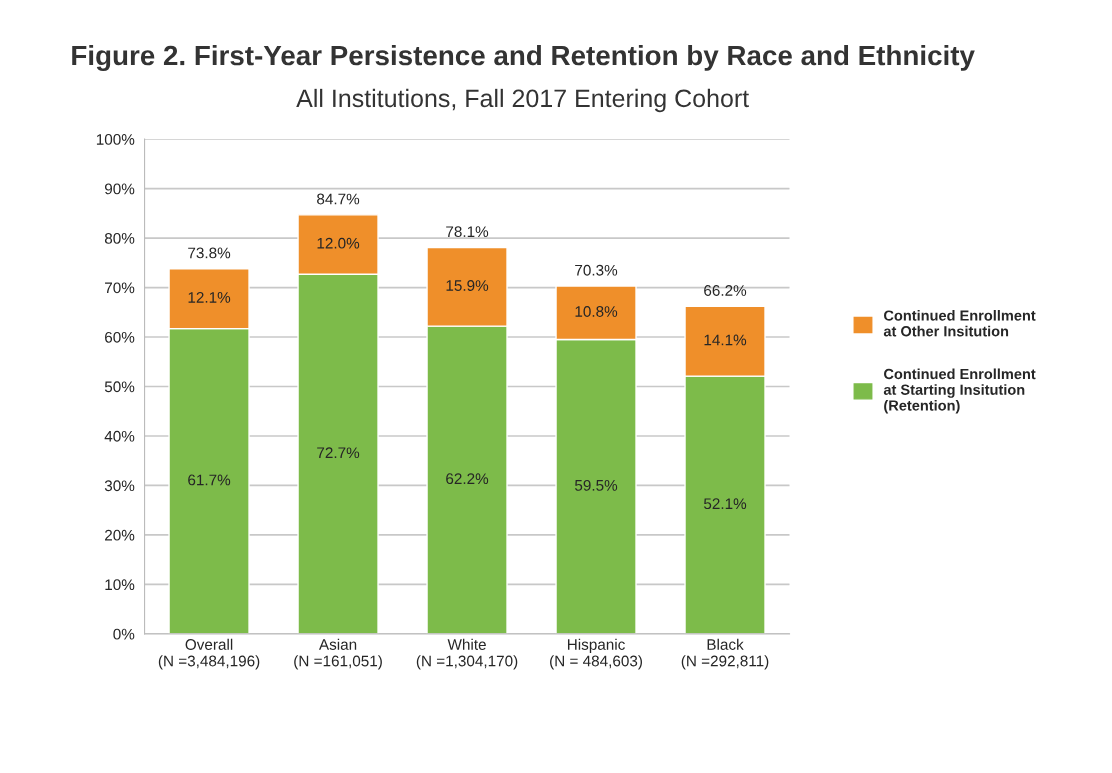 The height and width of the screenshot is (773, 1112). Describe the element at coordinates (209, 654) in the screenshot. I see `x-tick-label: Overall (N =3,484,196)` at that location.